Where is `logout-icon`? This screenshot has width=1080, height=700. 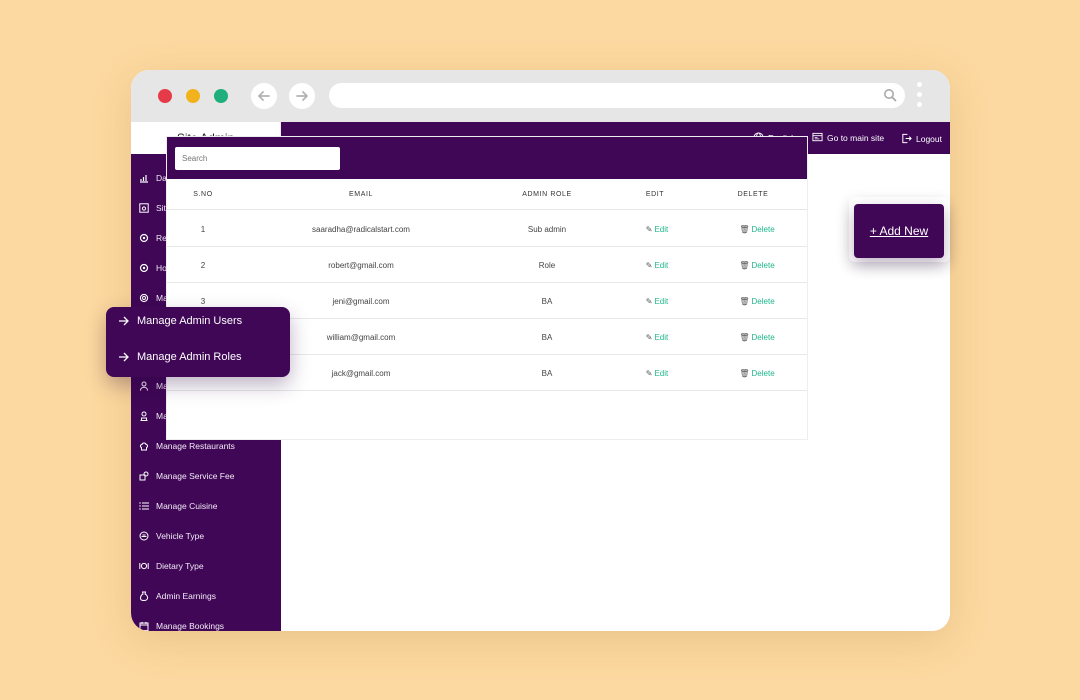
logout-icon is located at coordinates (907, 138).